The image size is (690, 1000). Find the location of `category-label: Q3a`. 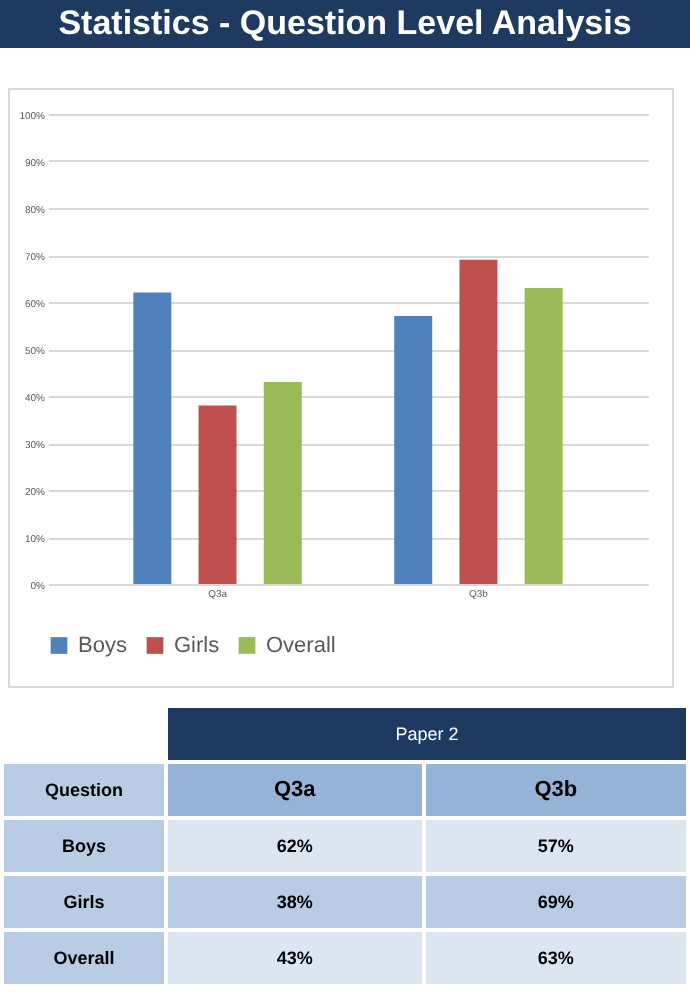

category-label: Q3a is located at coordinates (295, 790).